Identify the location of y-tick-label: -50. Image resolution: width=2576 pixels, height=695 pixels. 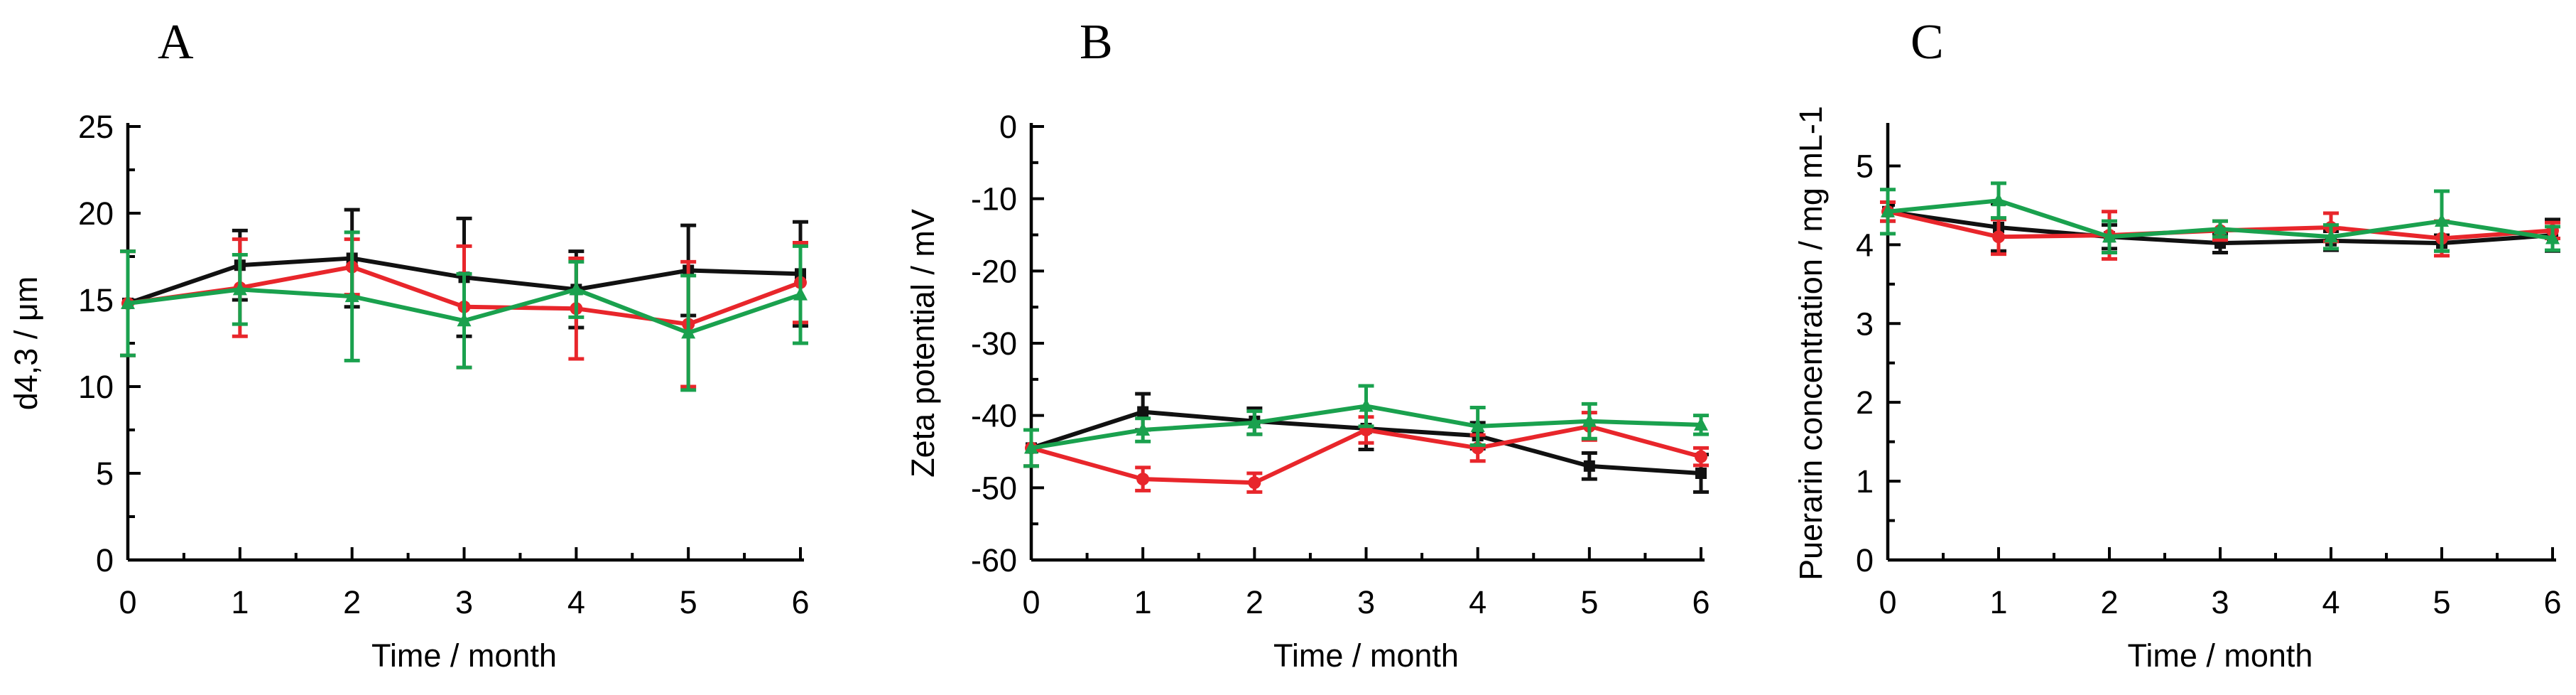
(994, 488).